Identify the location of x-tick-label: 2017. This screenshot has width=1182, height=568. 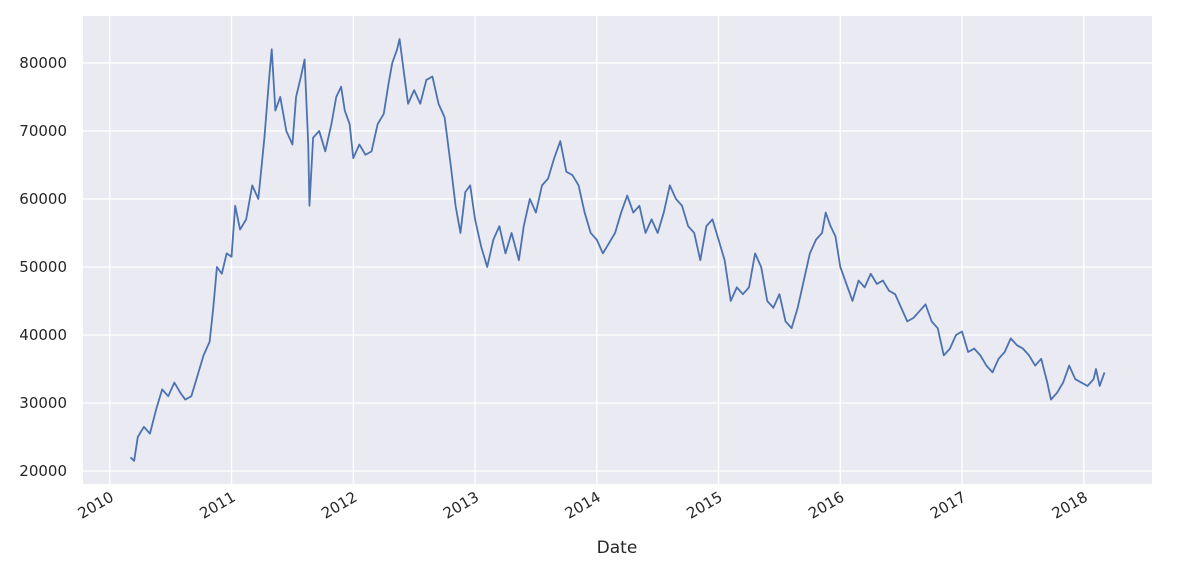
(948, 505).